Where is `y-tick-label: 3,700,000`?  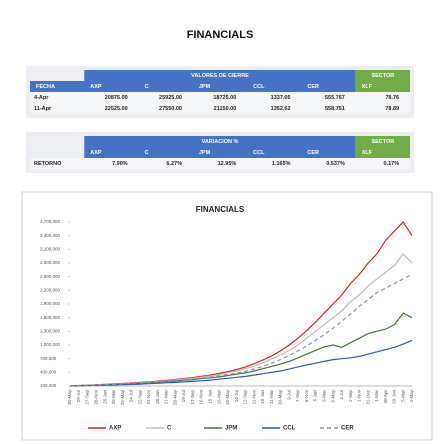
y-tick-label: 3,700,000 is located at coordinates (50, 221).